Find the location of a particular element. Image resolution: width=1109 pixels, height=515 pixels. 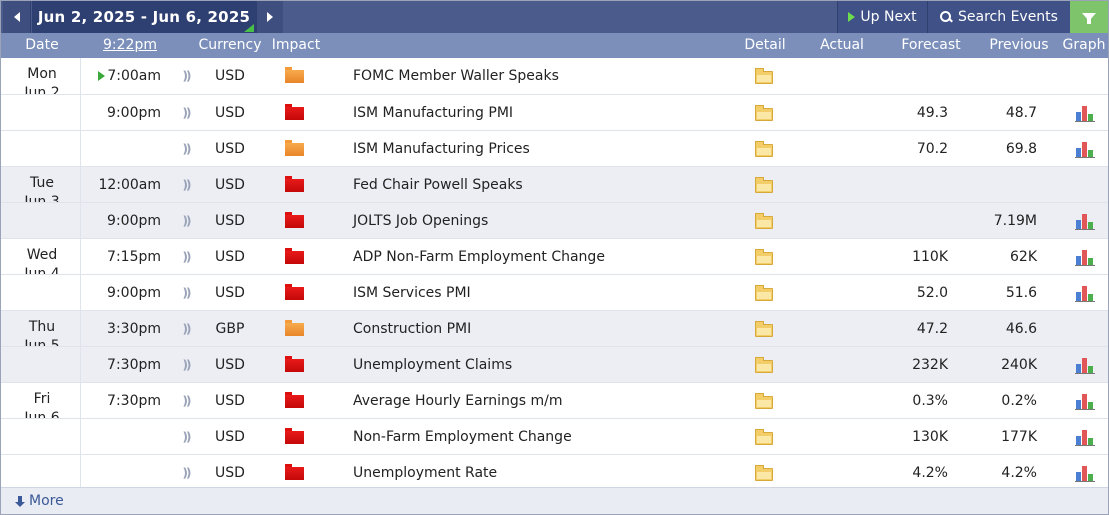

event-title: Construction PMI is located at coordinates (412, 329).